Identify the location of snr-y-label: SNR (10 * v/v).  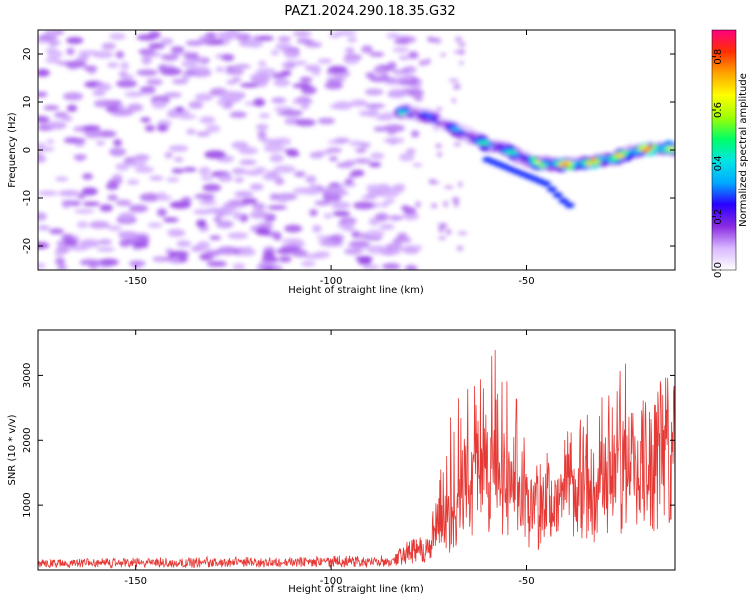
(12, 449).